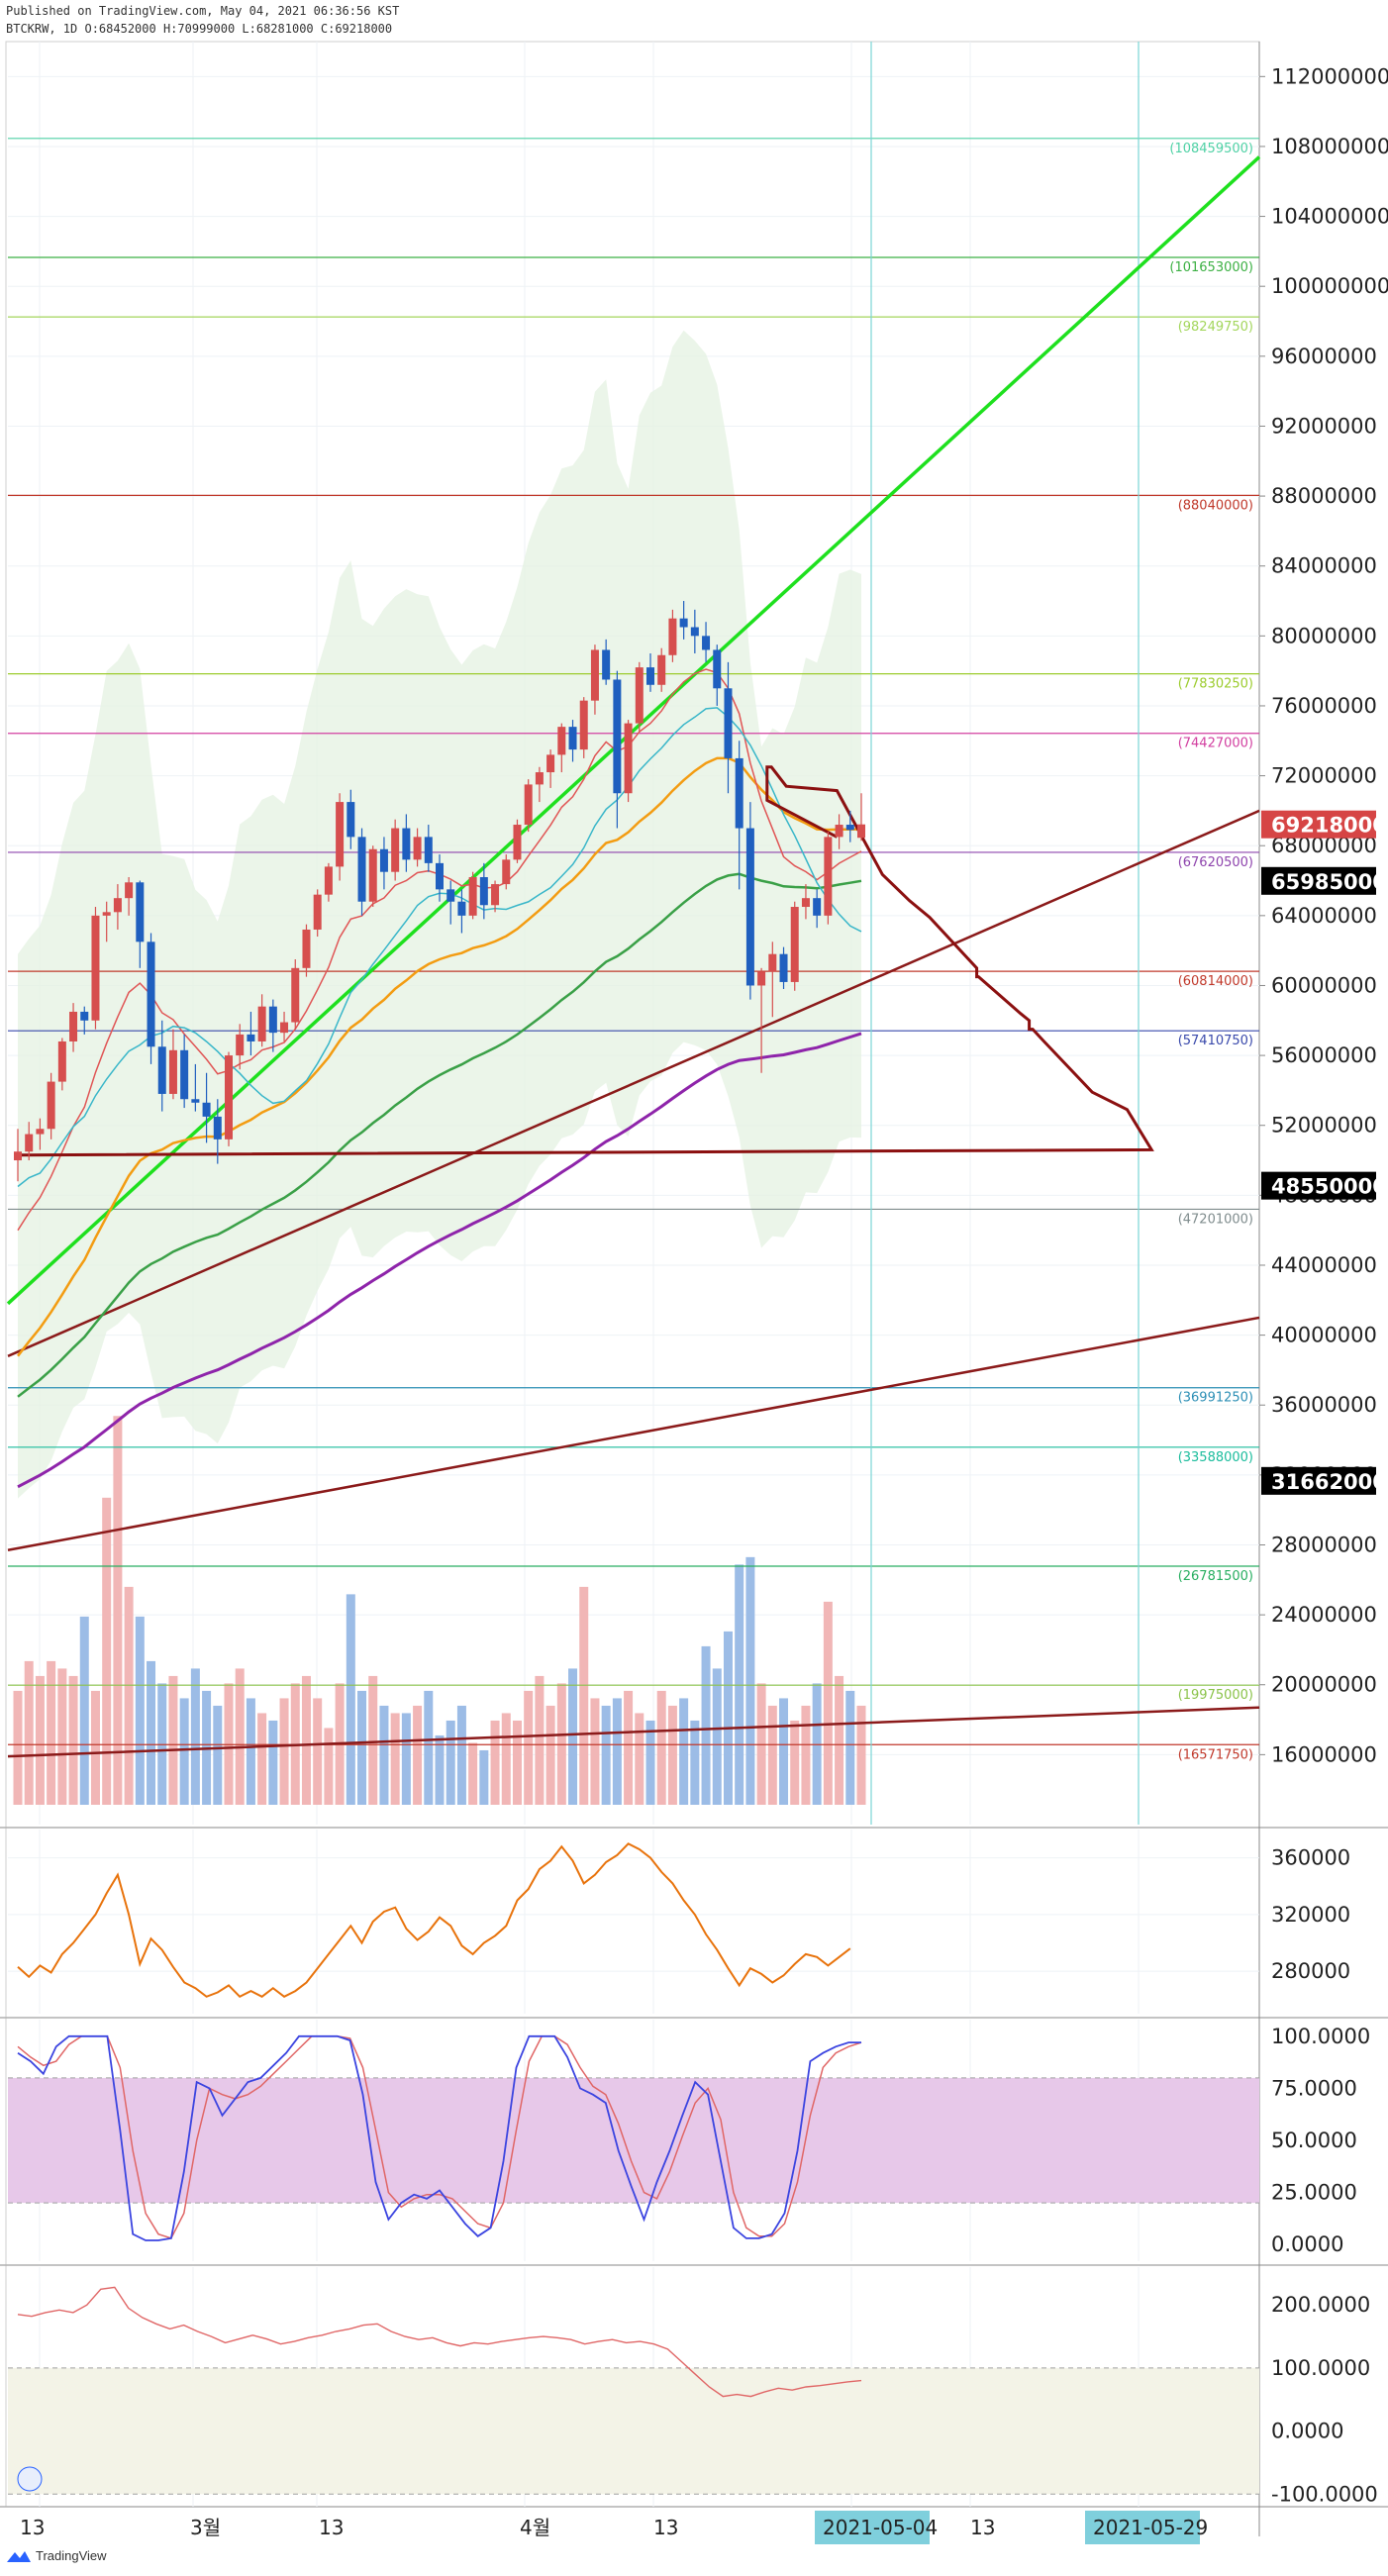 This screenshot has height=2576, width=1388. What do you see at coordinates (440, 1260) in the screenshot?
I see `ma-purple` at bounding box center [440, 1260].